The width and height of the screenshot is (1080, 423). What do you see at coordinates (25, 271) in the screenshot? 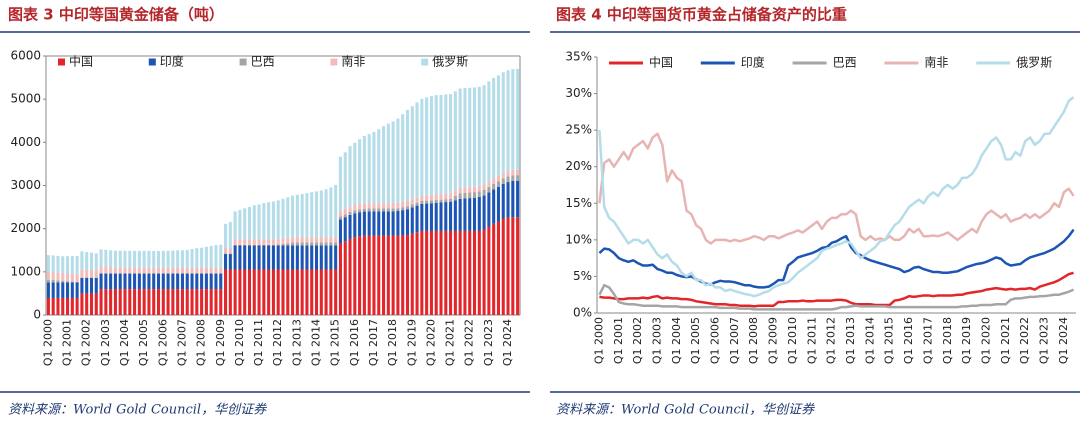
I see `y-tick-label: 1000` at bounding box center [25, 271].